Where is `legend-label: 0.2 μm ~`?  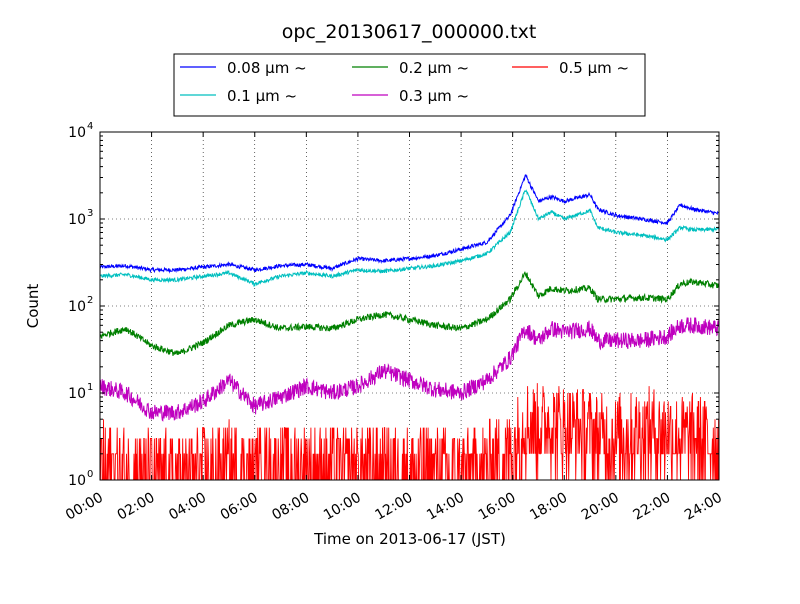
legend-label: 0.2 μm ~ is located at coordinates (434, 68).